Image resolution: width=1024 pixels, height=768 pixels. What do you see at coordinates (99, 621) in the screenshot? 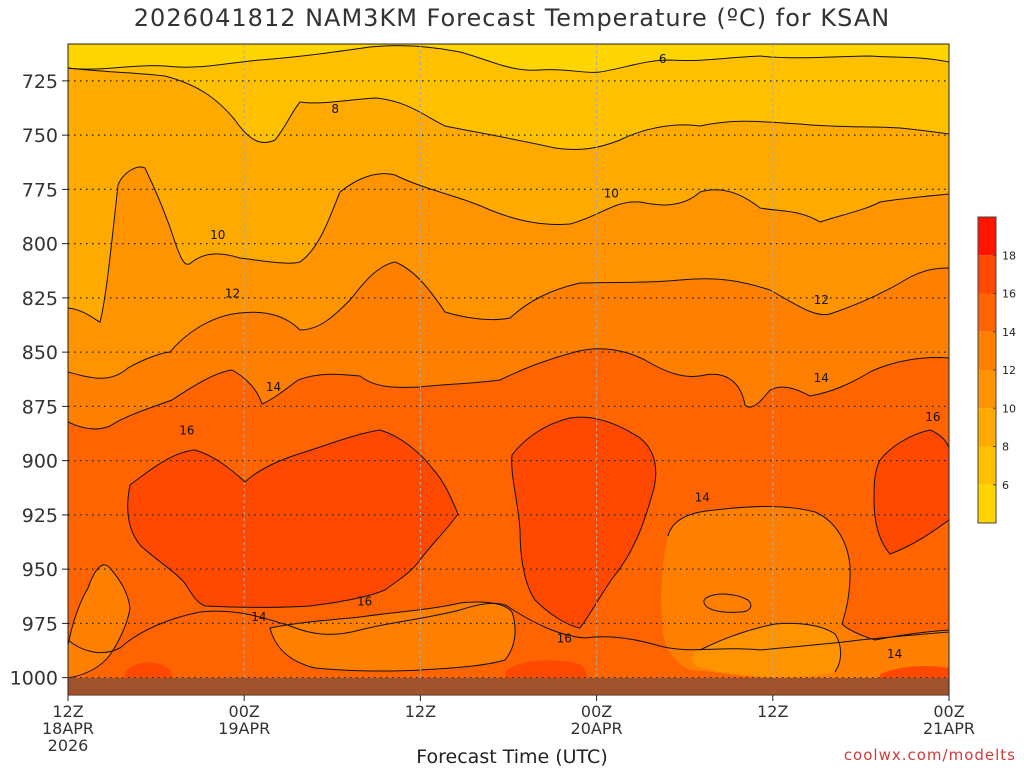
I see `contour-14-left` at bounding box center [99, 621].